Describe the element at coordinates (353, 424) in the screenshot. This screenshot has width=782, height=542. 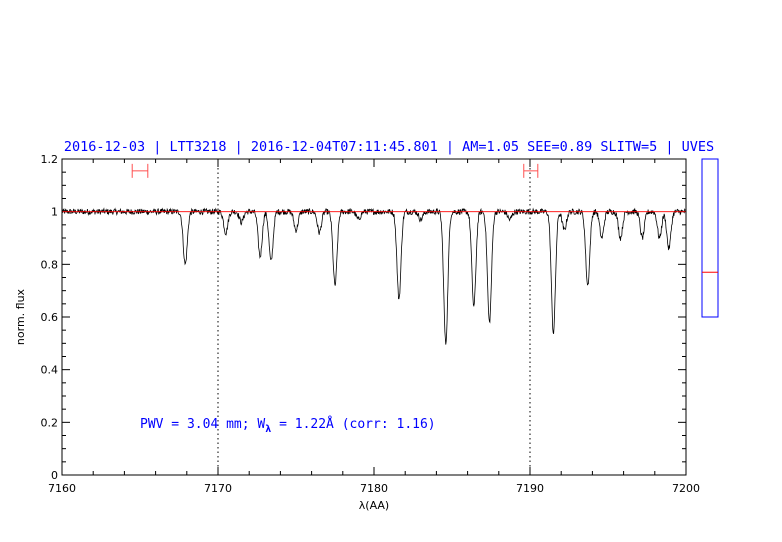
I see `annotation-post: = 1.22Å (corr: 1.16)` at that location.